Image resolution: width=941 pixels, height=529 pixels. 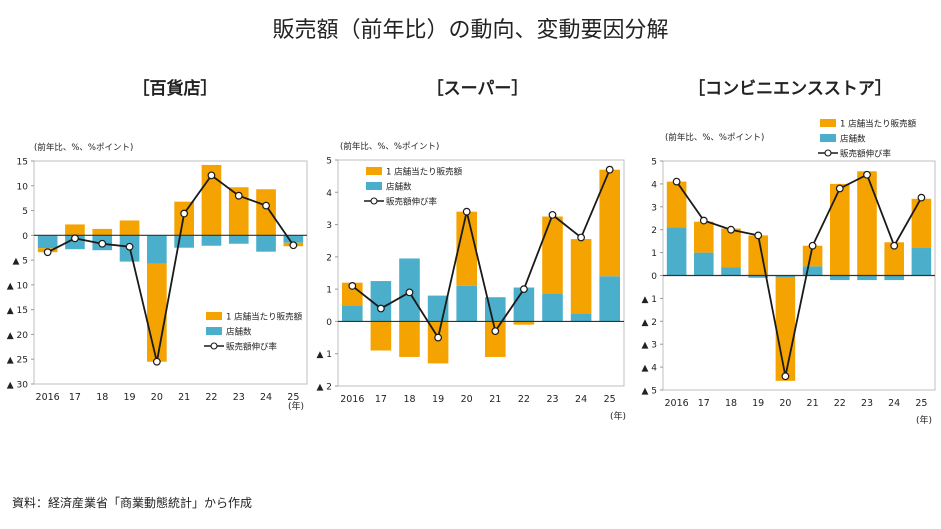 What do you see at coordinates (477, 89) in the screenshot?
I see `panel-title-supermarket: ［スーパー］` at bounding box center [477, 89].